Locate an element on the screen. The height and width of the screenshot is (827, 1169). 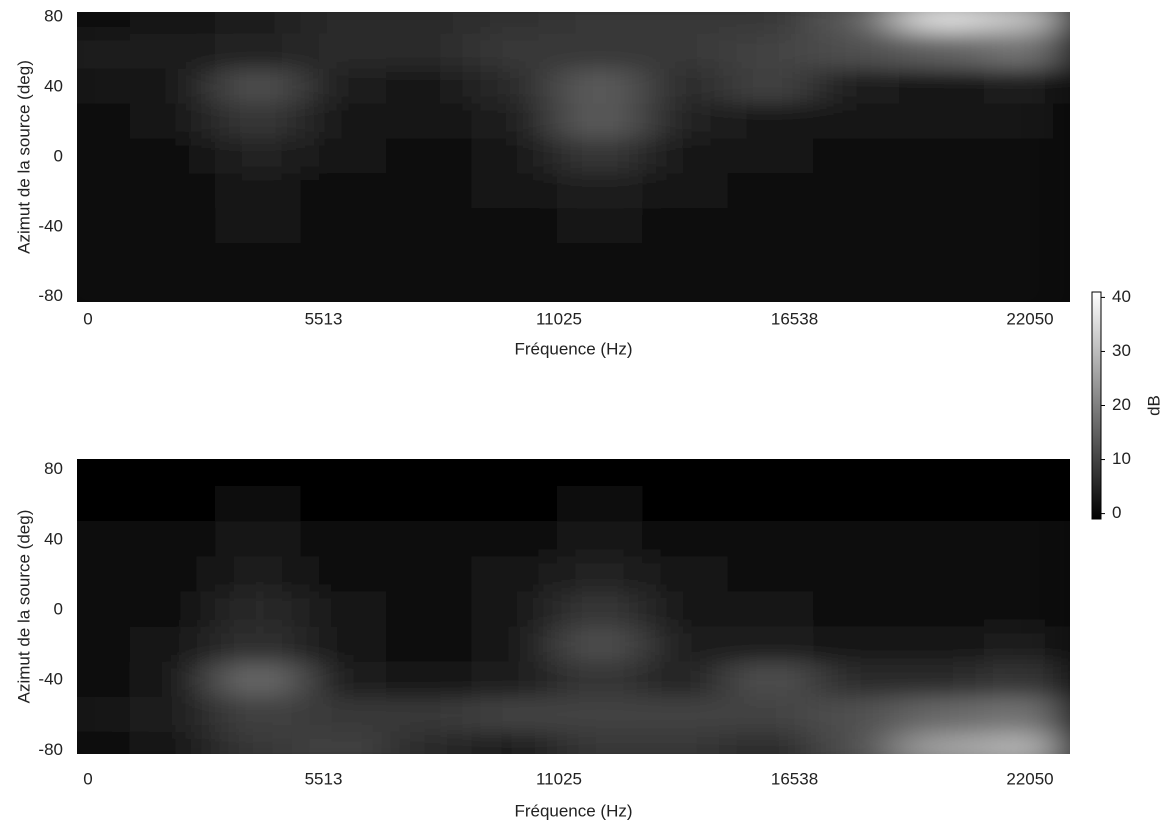
x-tick-label: 22050 is located at coordinates (1029, 778).